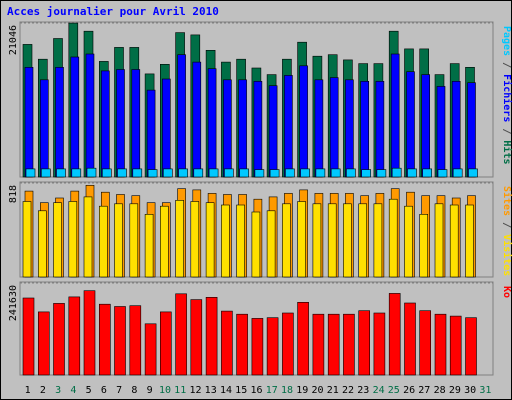  Describe the element at coordinates (150, 390) in the screenshot. I see `x-tick-label-9: 9` at that location.